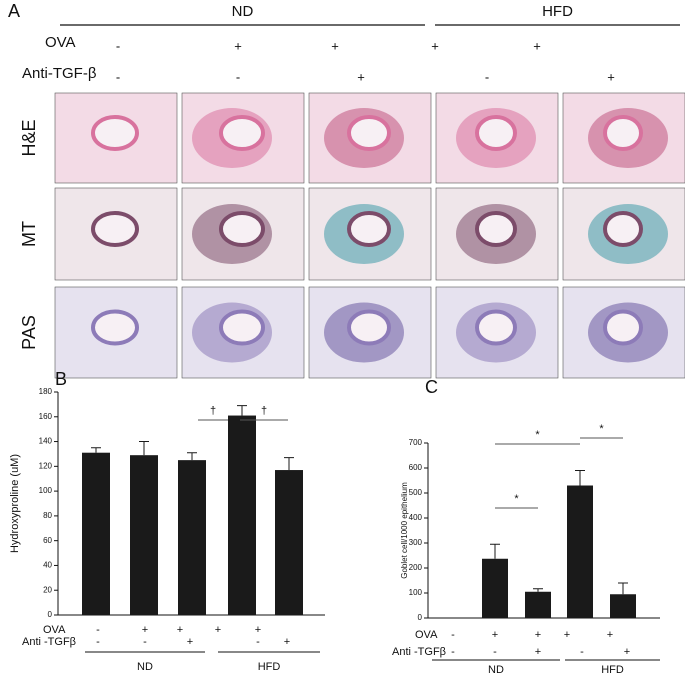  I want to click on y-tick-label: 700, so click(416, 442).